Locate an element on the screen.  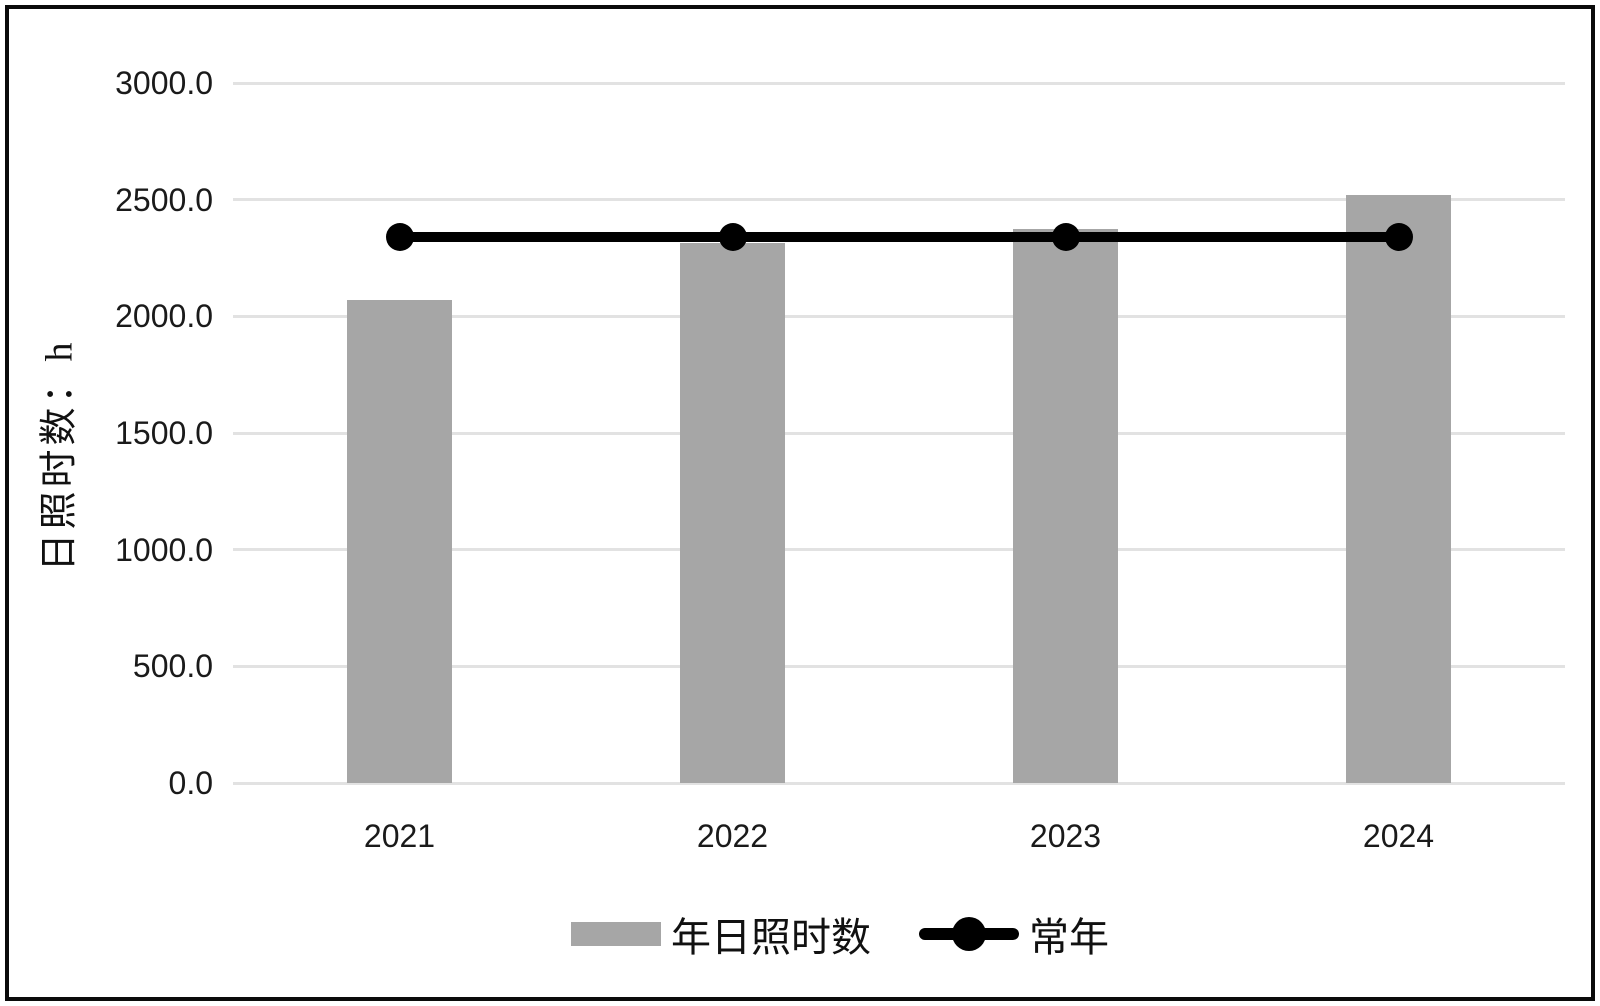
y-axis-tick-label: 1000.0 is located at coordinates (164, 549).